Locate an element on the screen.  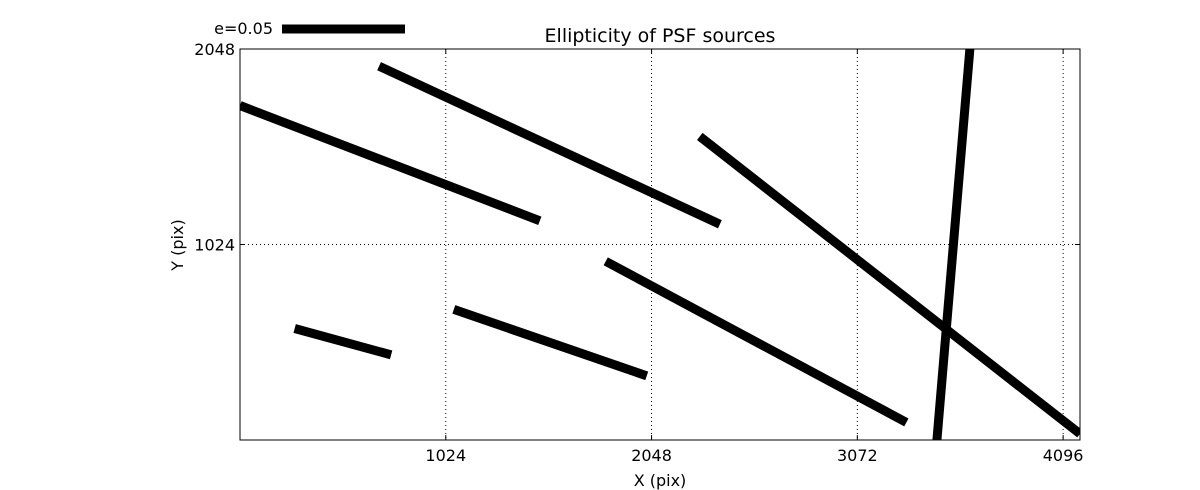
x-tick-label: 3072 is located at coordinates (857, 455).